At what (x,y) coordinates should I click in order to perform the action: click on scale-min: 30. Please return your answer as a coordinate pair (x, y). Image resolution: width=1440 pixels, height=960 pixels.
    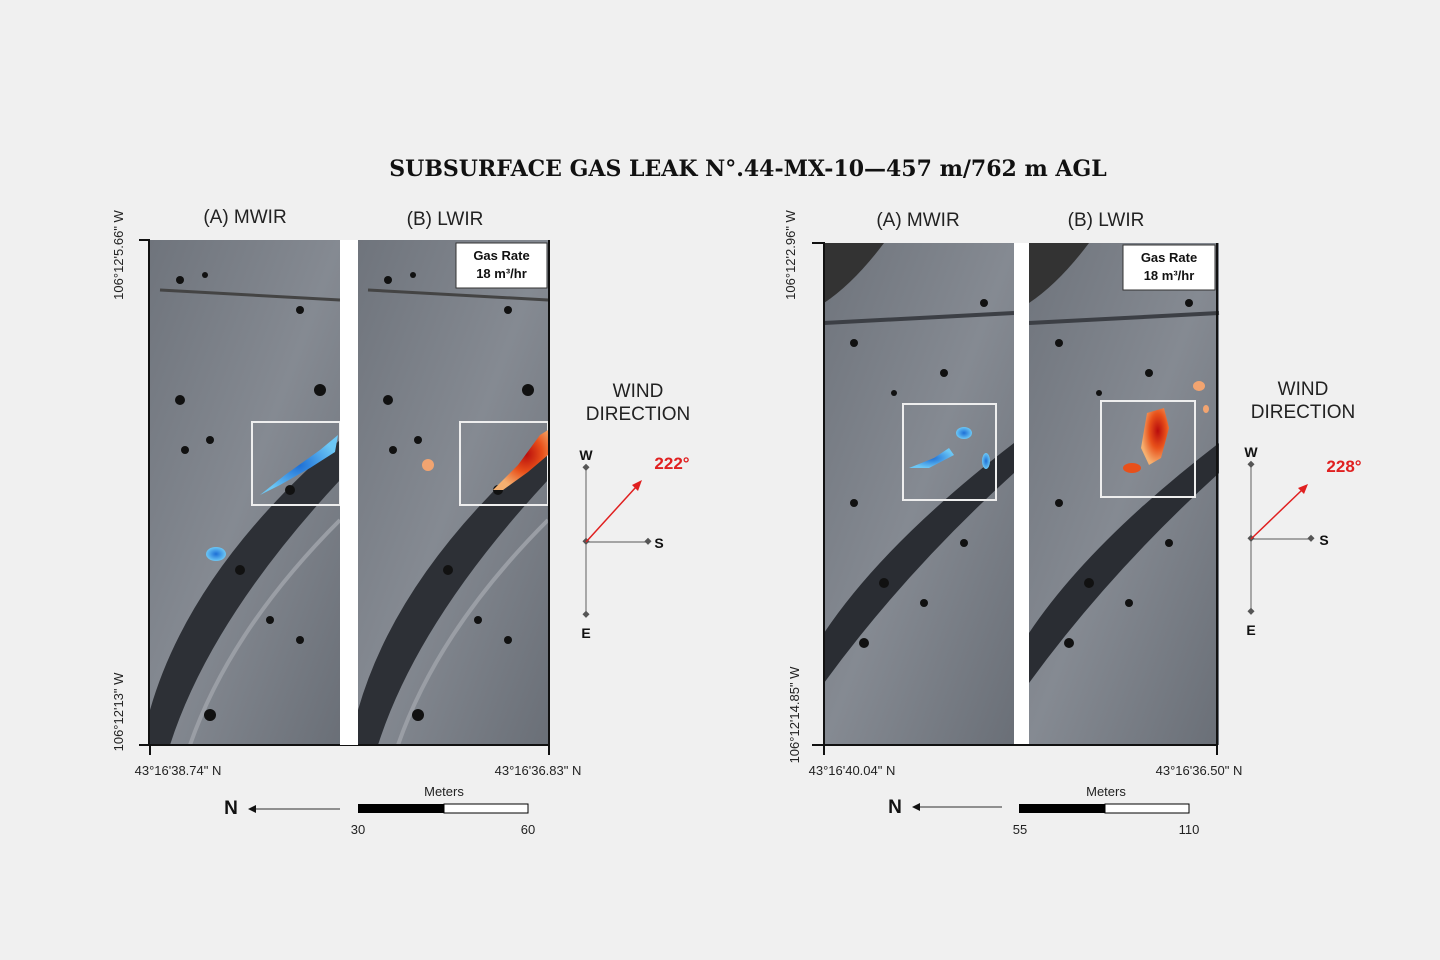
    Looking at the image, I should click on (358, 829).